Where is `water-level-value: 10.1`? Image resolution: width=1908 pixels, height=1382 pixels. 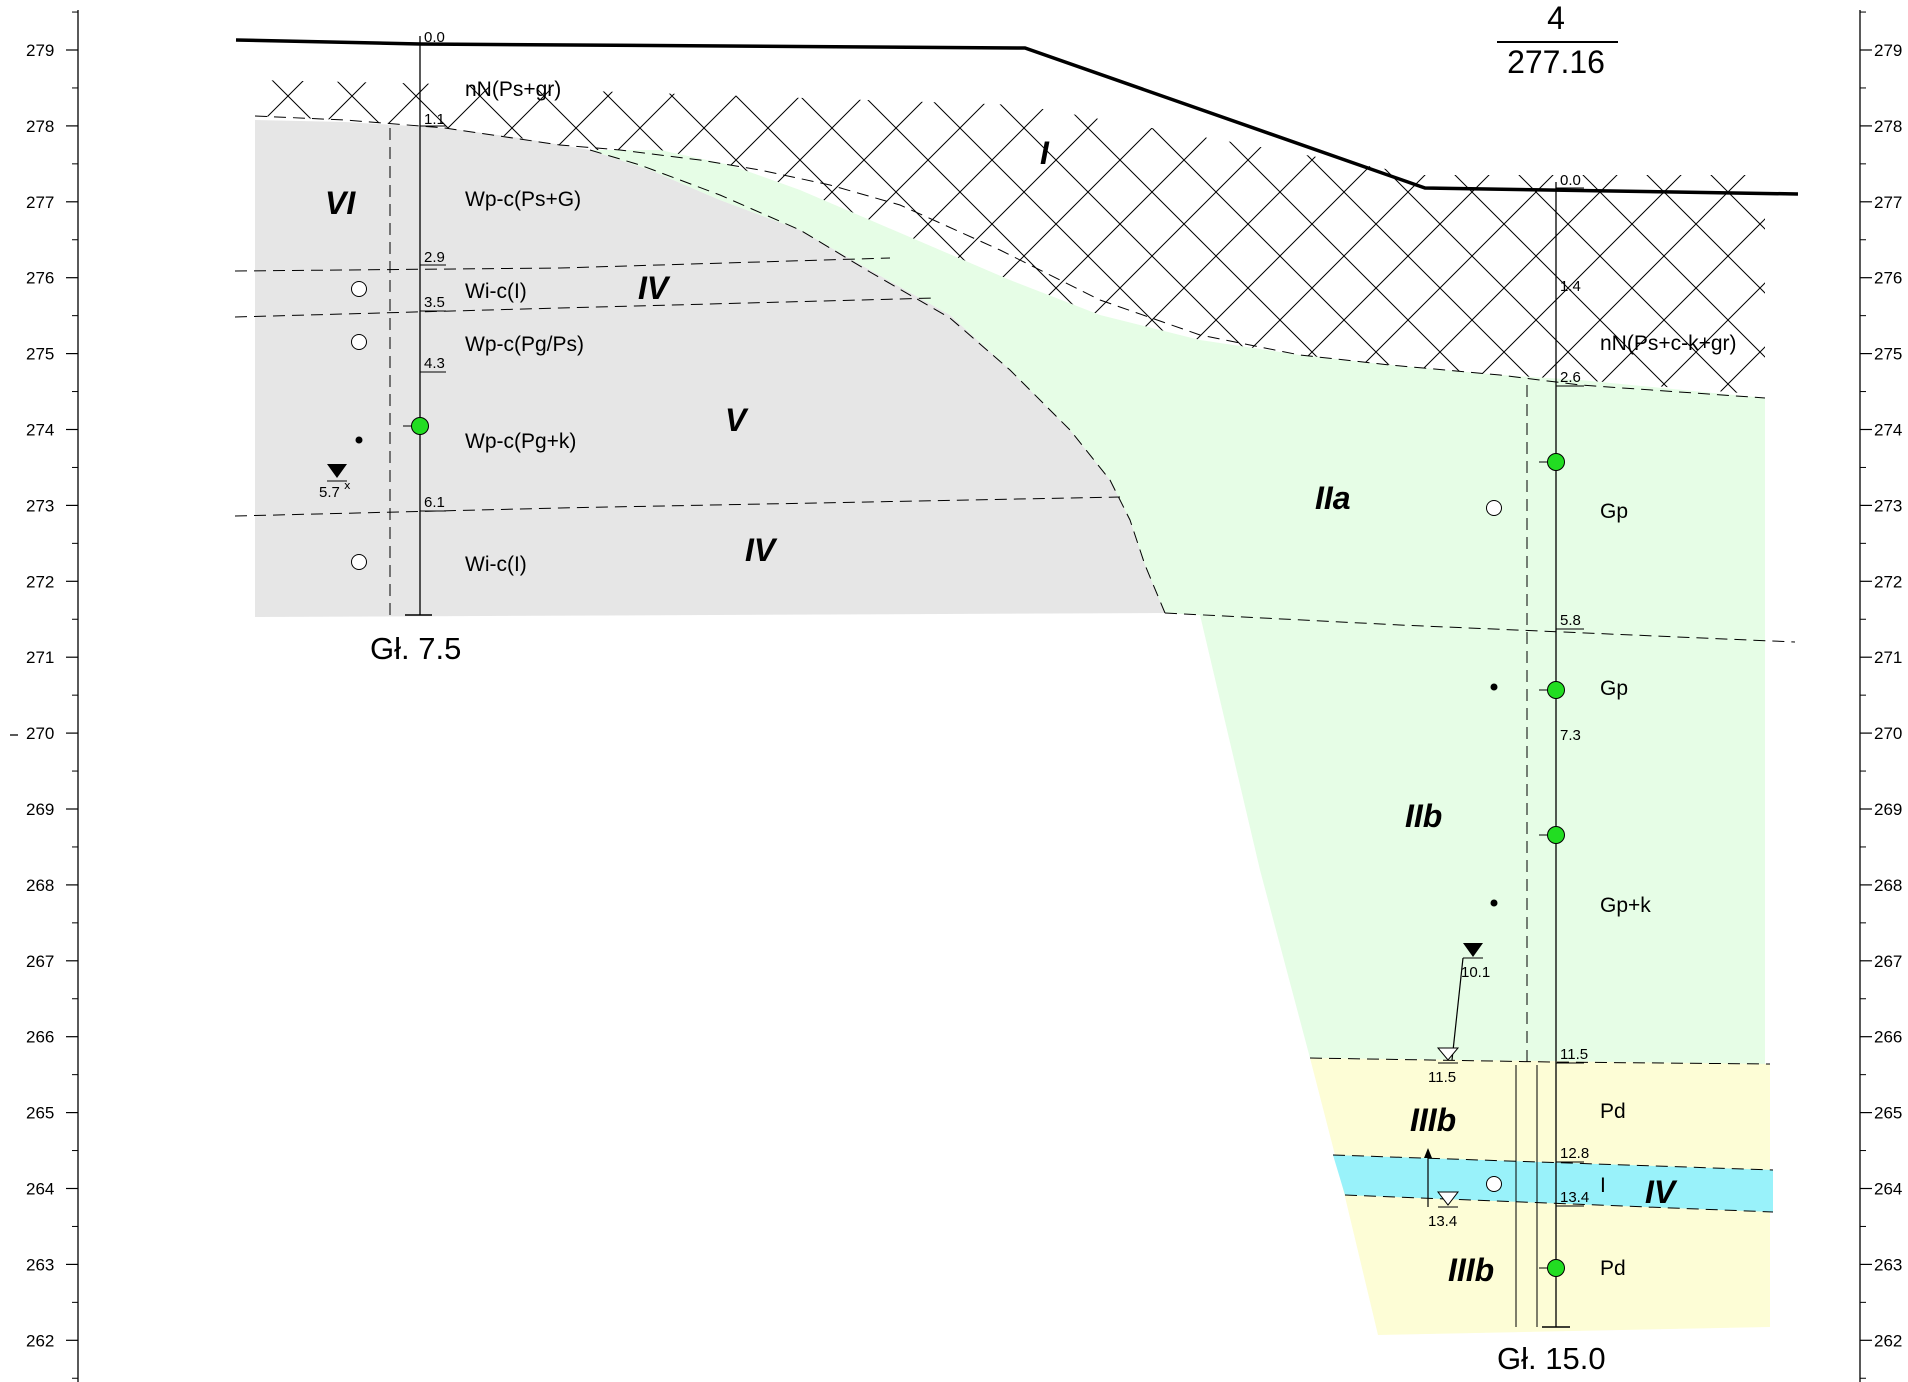 water-level-value: 10.1 is located at coordinates (1475, 972).